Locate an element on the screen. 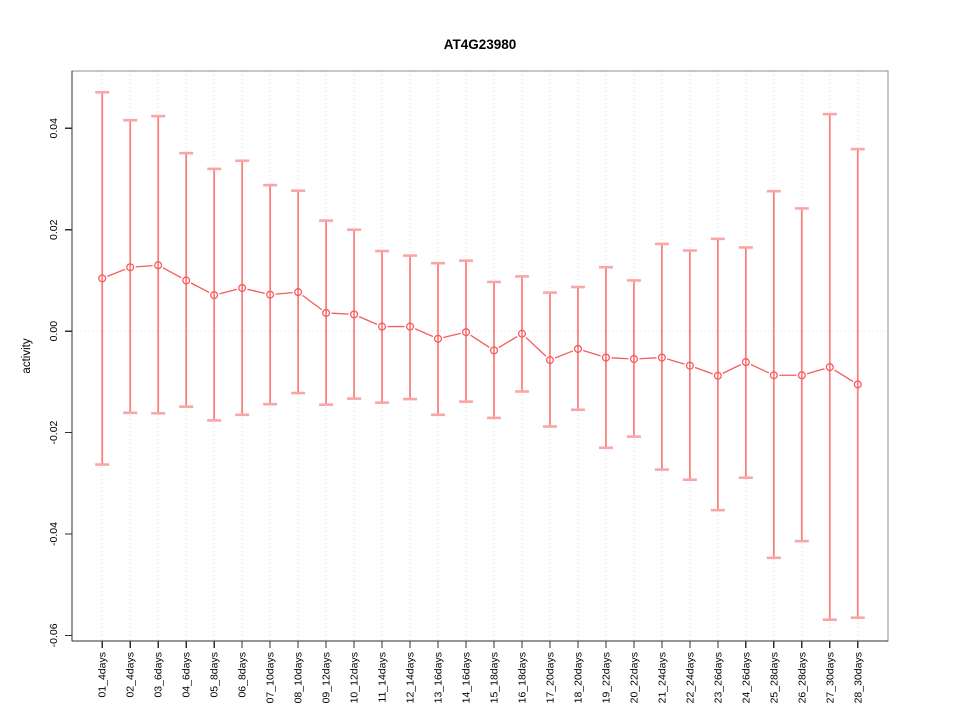  x-tick-label: 16_18days is located at coordinates (522, 677).